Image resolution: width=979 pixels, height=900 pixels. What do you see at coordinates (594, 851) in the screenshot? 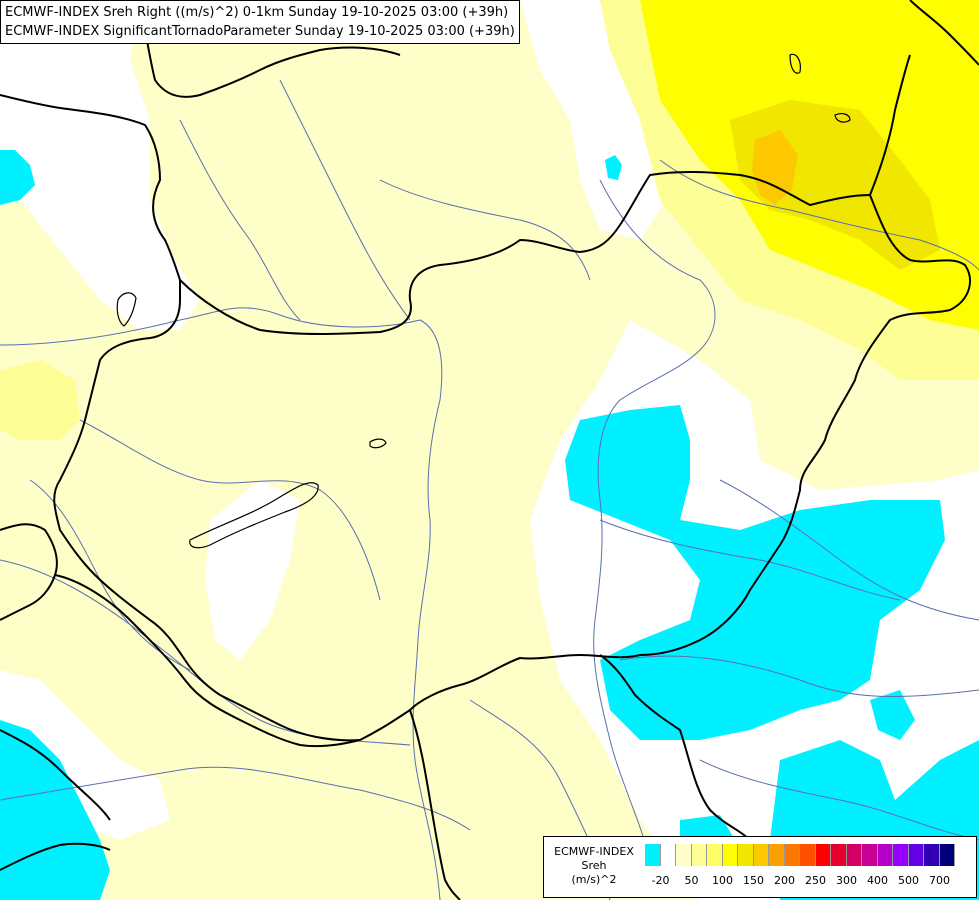
I see `legend-title-line-1: ECMWF-INDEX` at bounding box center [594, 851].